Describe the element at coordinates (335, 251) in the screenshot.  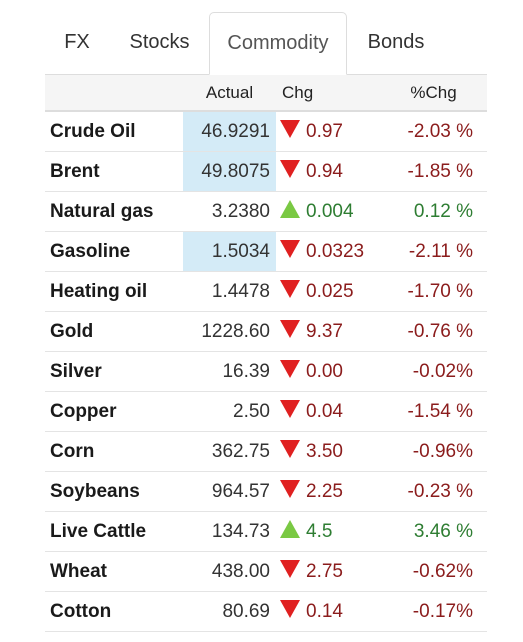
I see `change-value: 0.0323` at that location.